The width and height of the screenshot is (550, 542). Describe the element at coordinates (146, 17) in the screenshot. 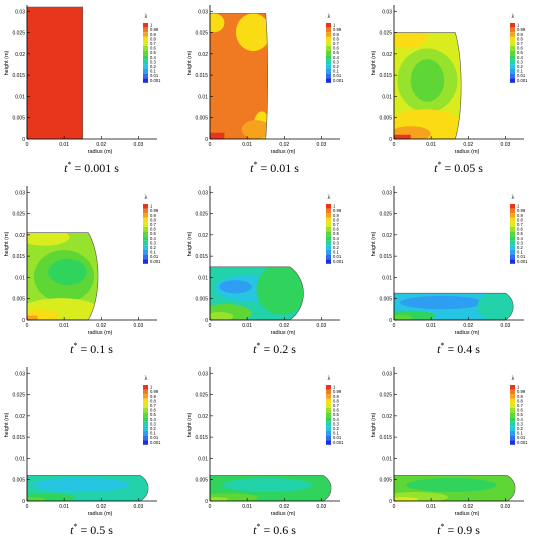

I see `legend-title: λ` at that location.